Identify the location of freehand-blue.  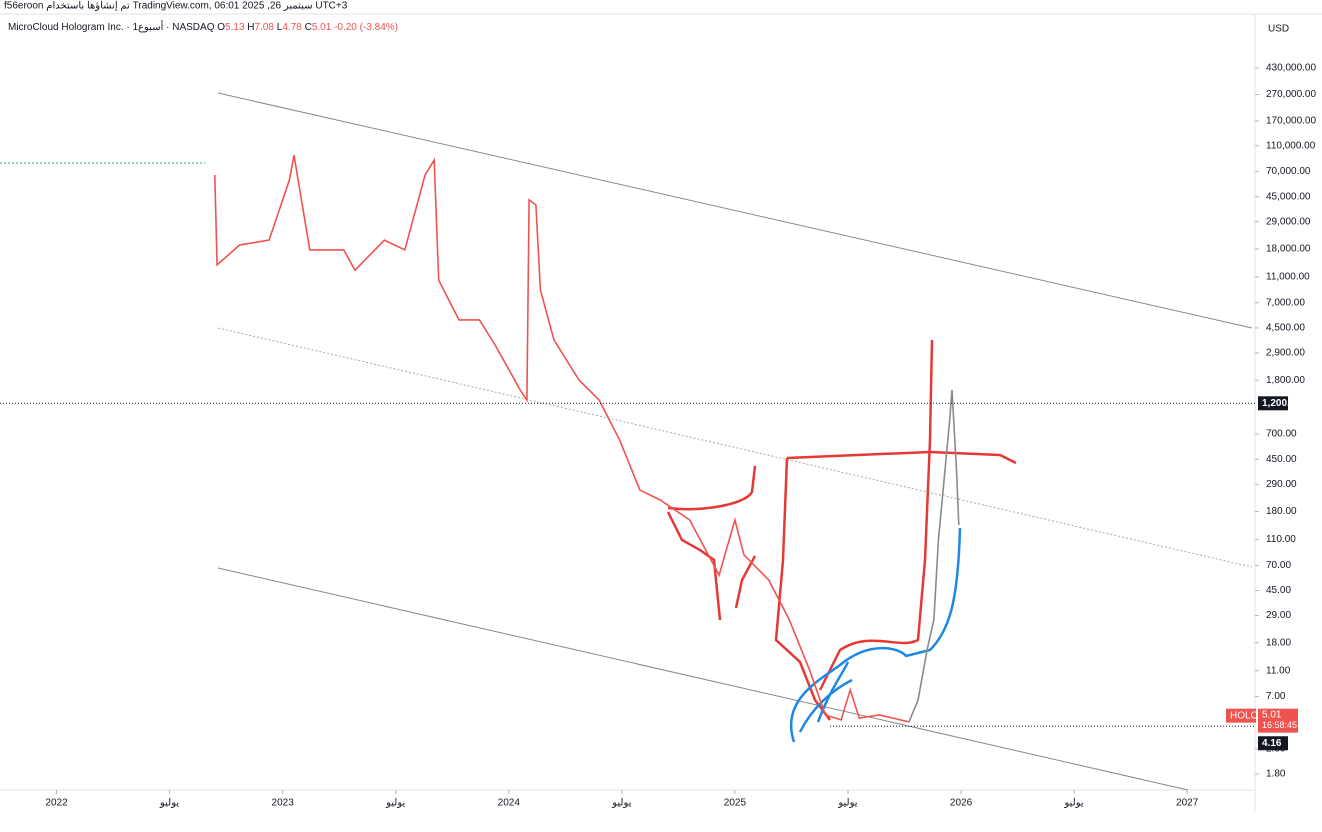
(876, 635).